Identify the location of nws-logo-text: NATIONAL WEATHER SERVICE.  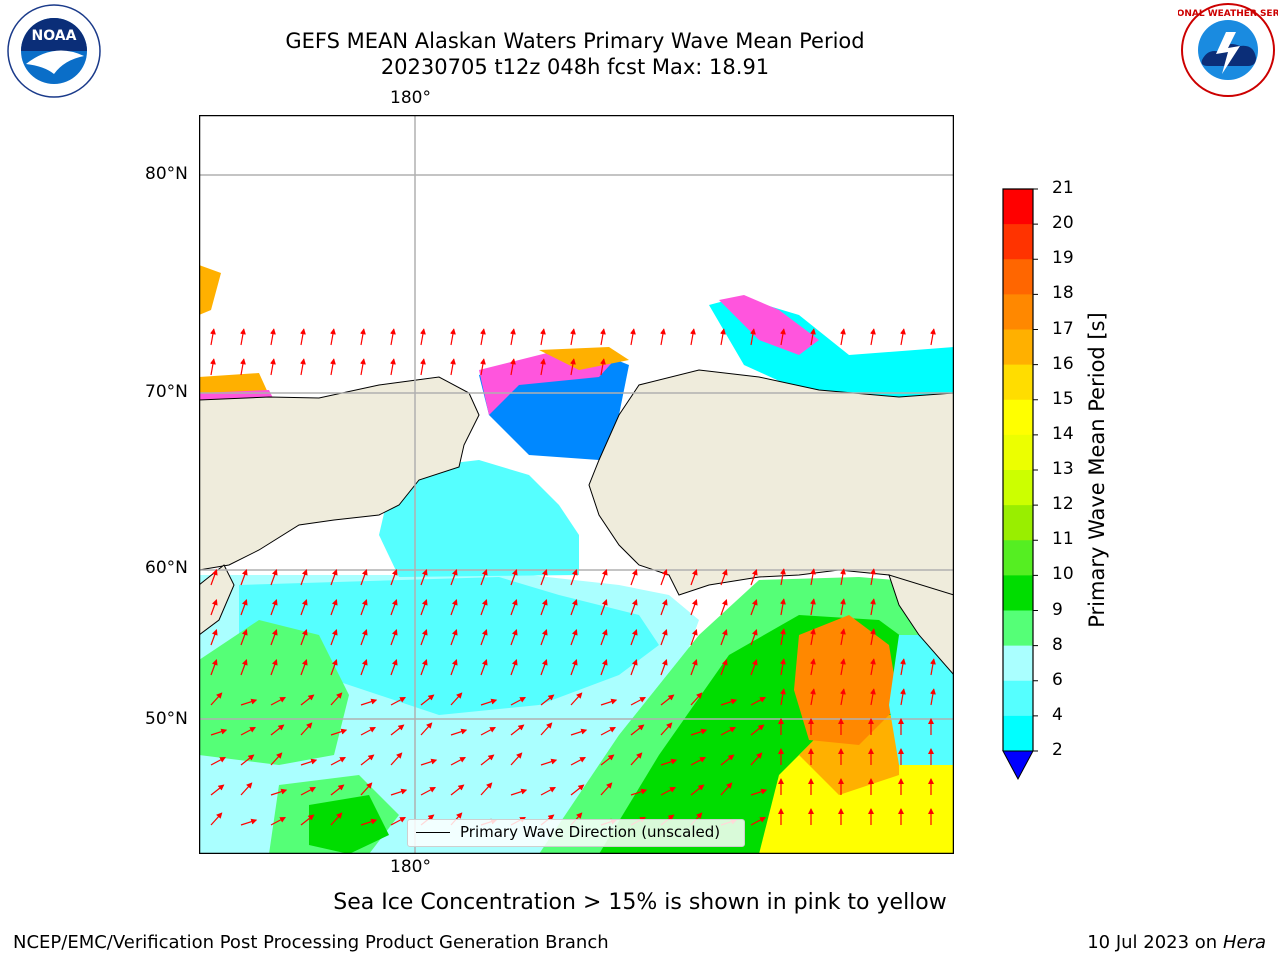
(1228, 14).